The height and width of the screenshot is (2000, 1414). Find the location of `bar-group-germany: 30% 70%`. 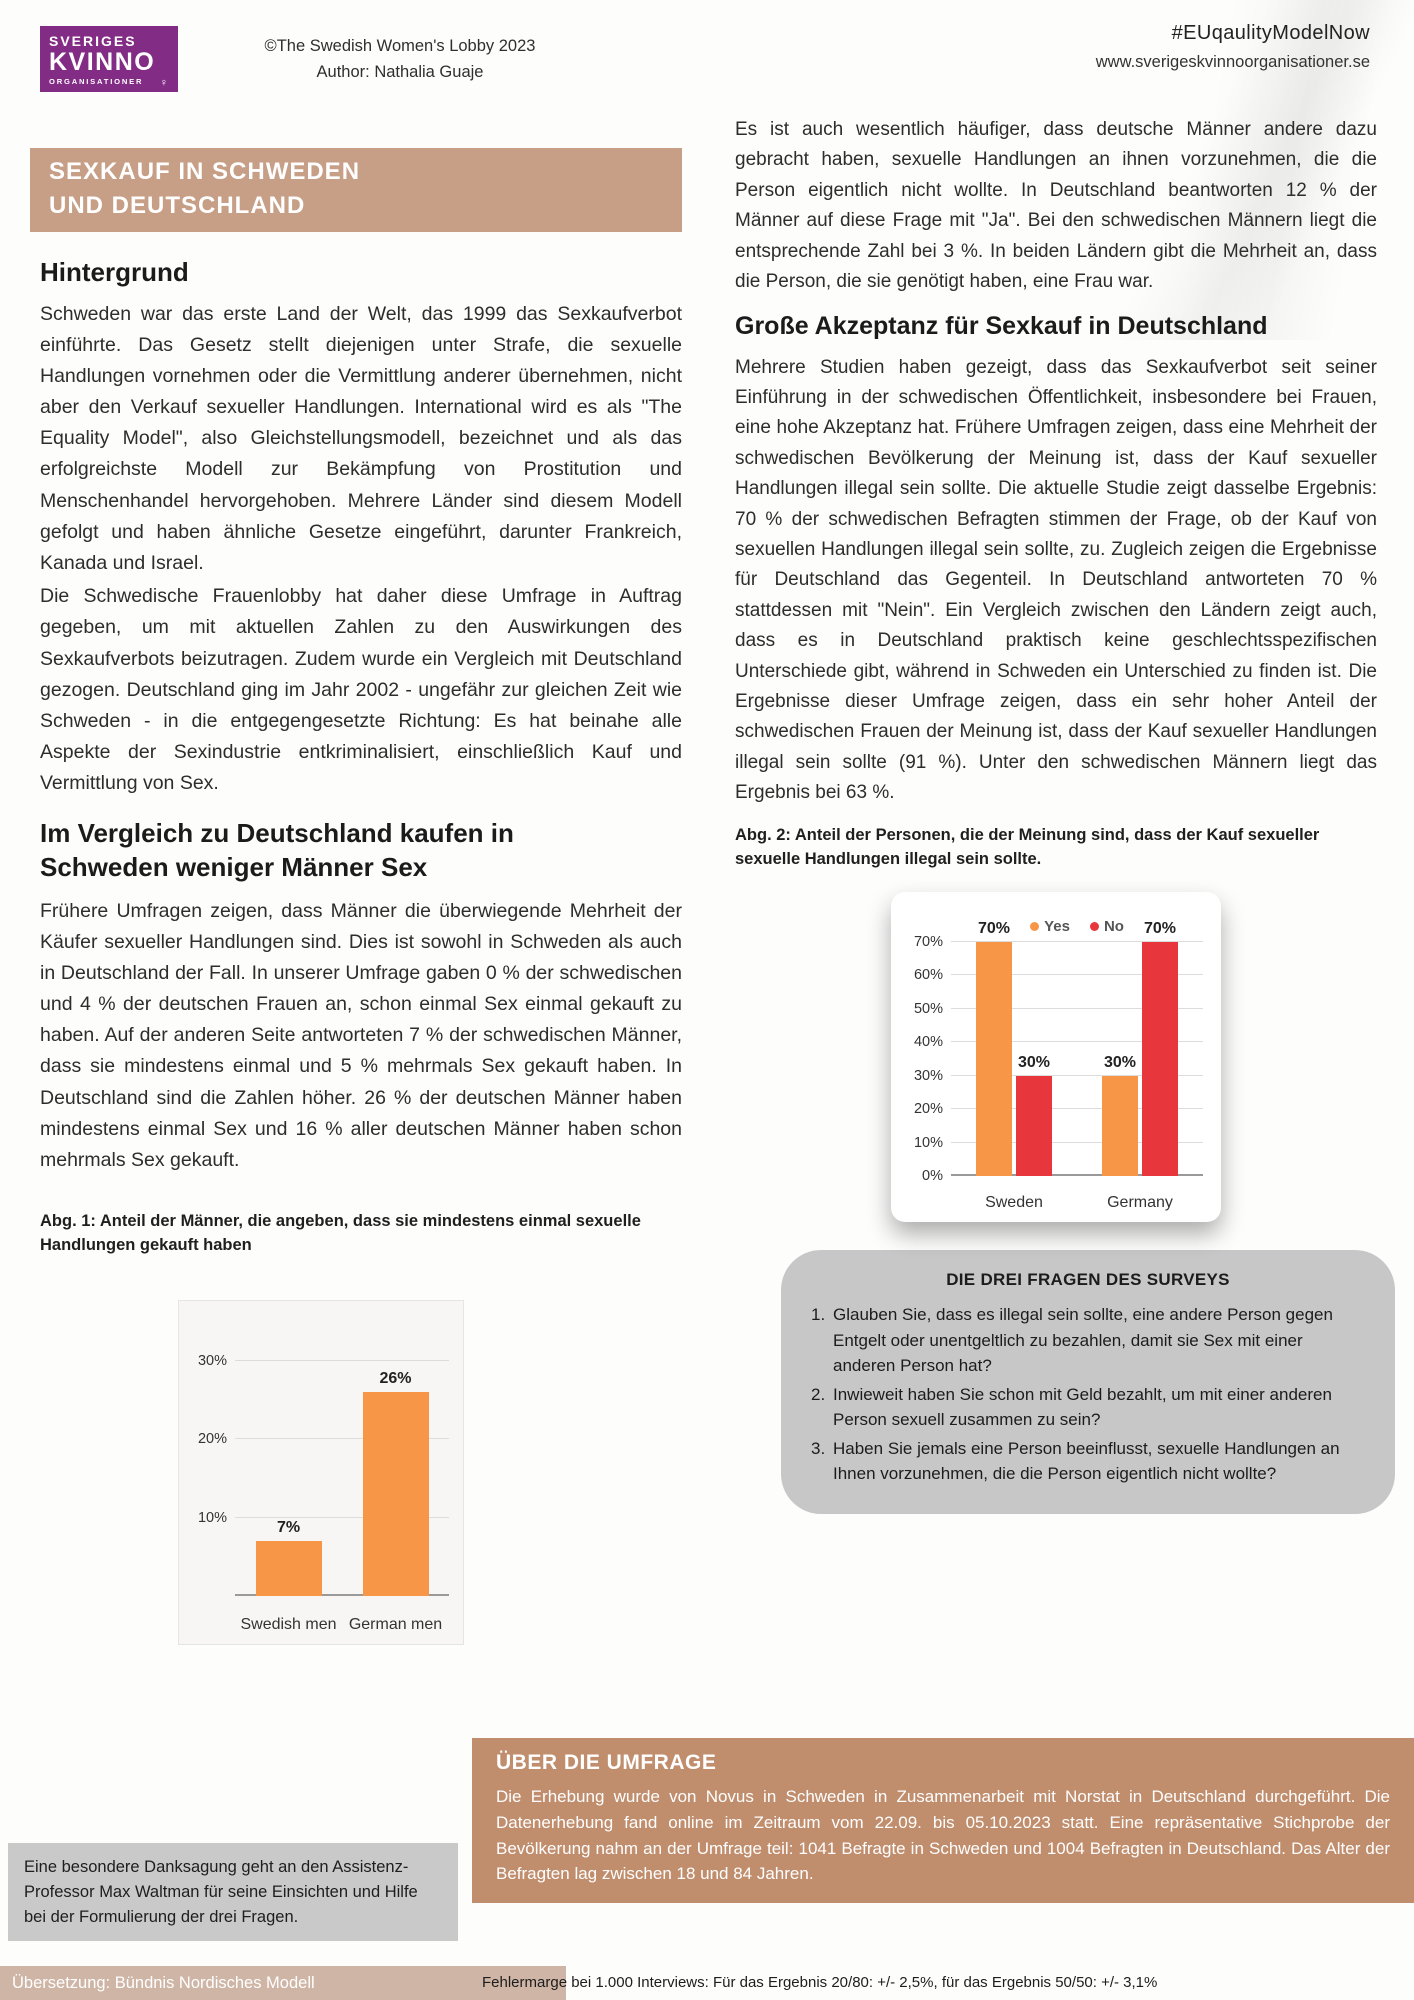

bar-group-germany: 30% 70% is located at coordinates (1140, 1042).